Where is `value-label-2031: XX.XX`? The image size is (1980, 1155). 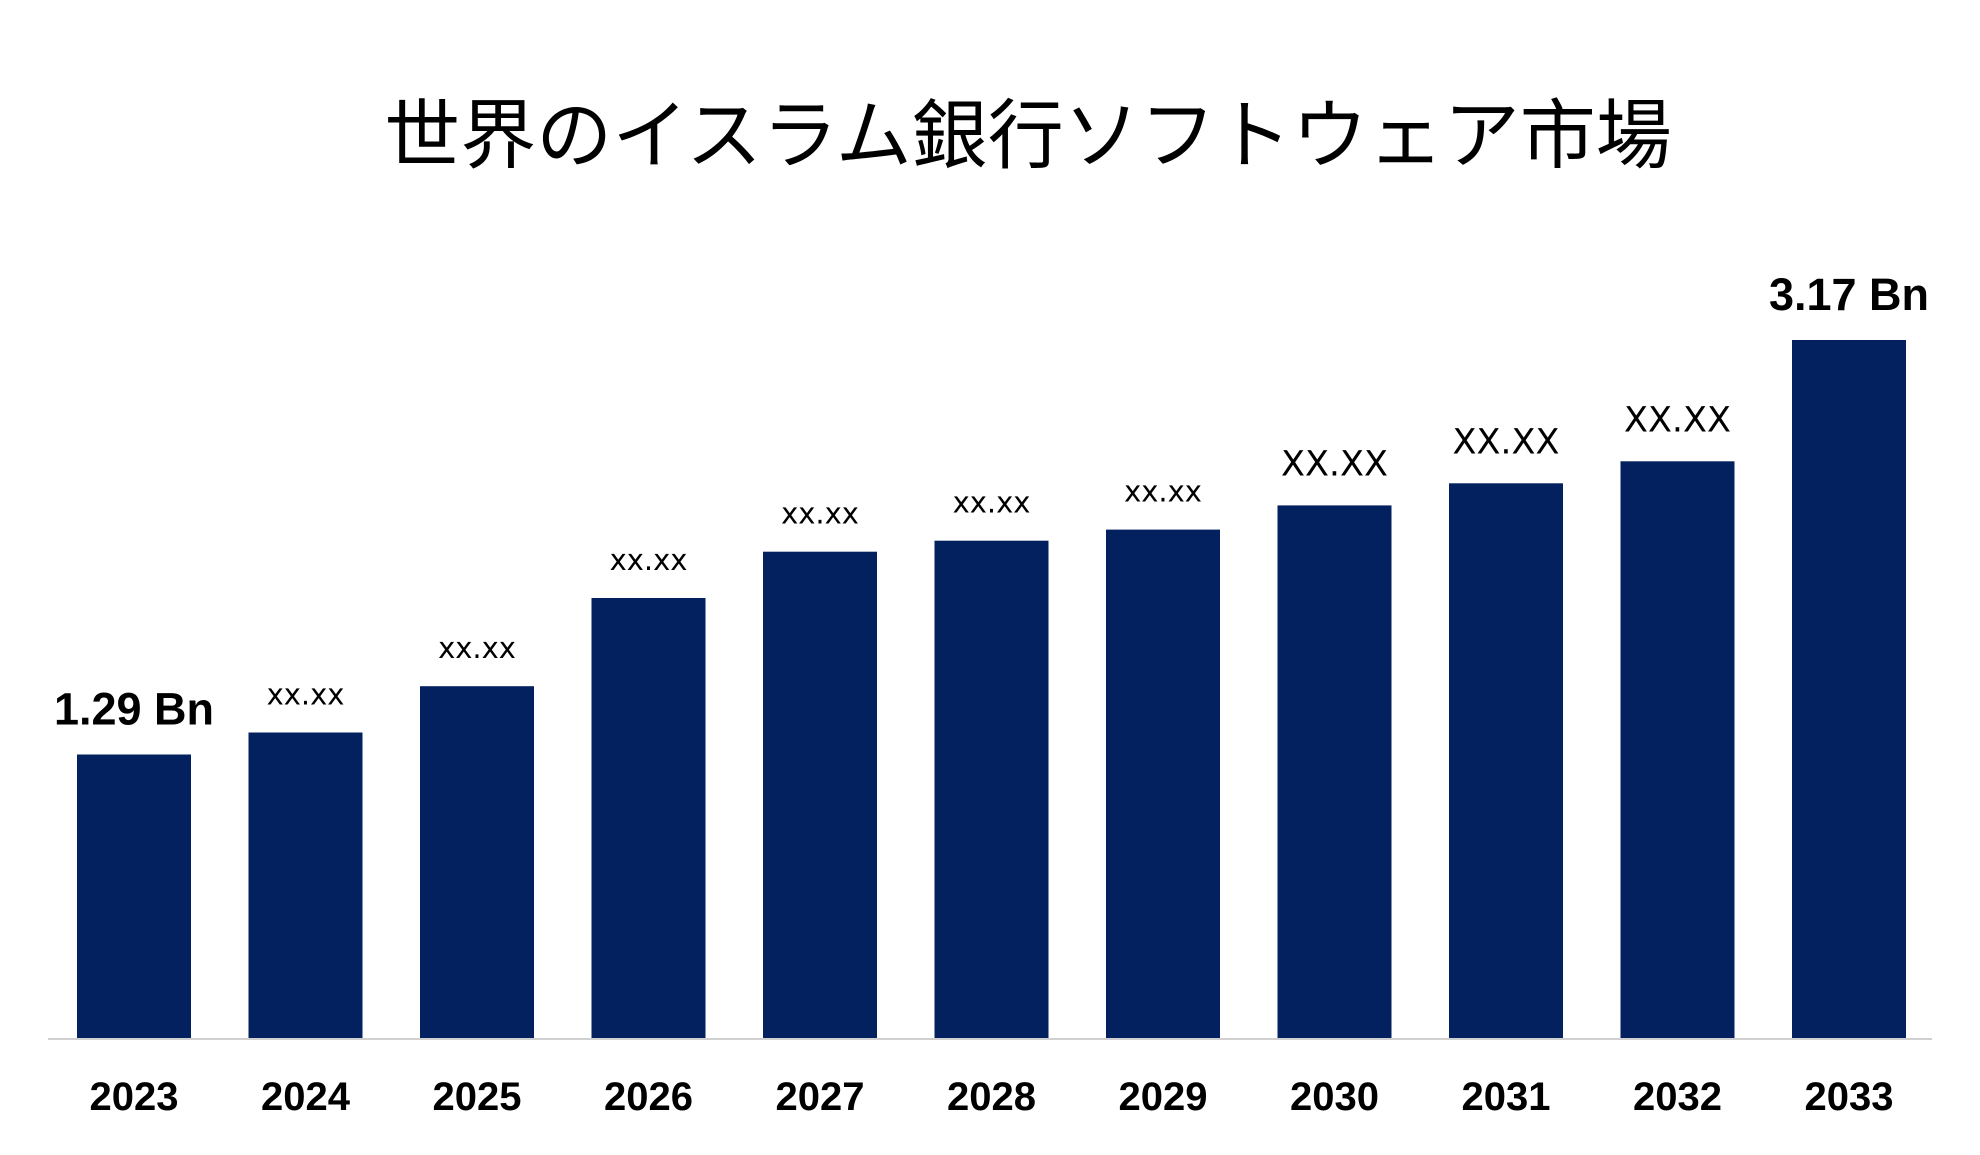 value-label-2031: XX.XX is located at coordinates (1505, 442).